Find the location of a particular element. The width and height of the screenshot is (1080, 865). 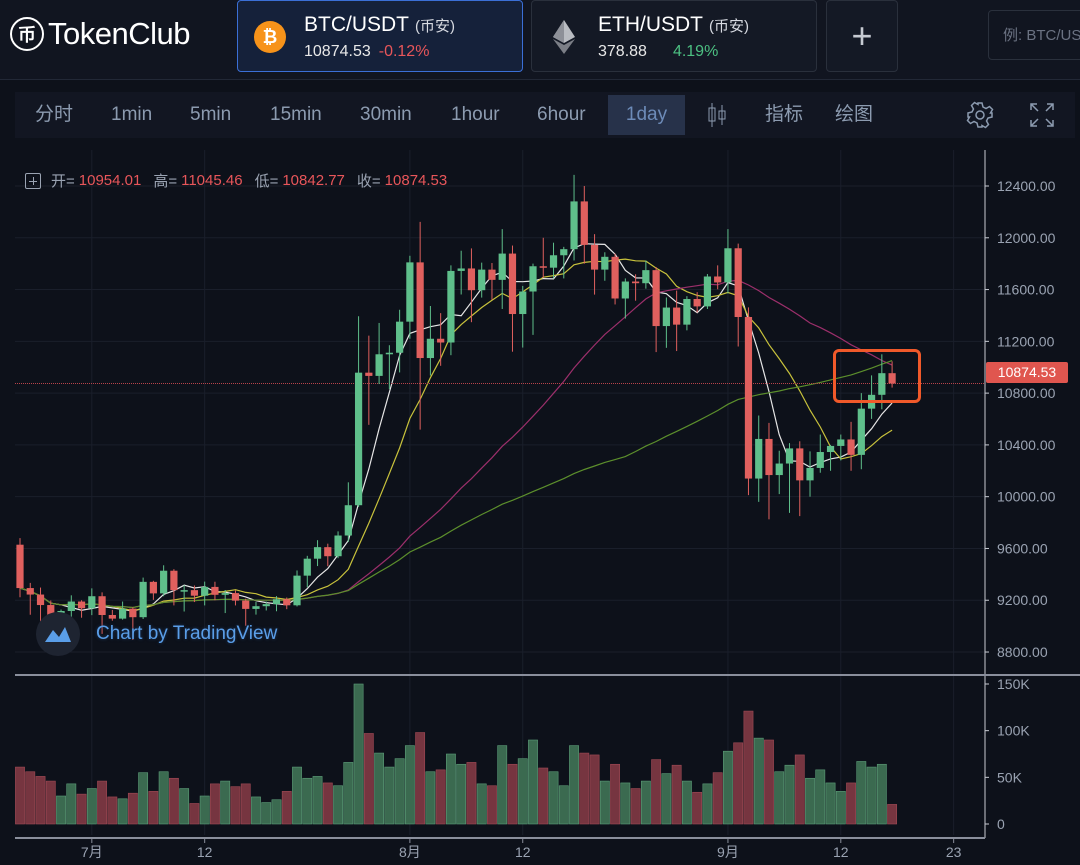

tradingview-watermark: Chart by TradingView is located at coordinates (156, 634).